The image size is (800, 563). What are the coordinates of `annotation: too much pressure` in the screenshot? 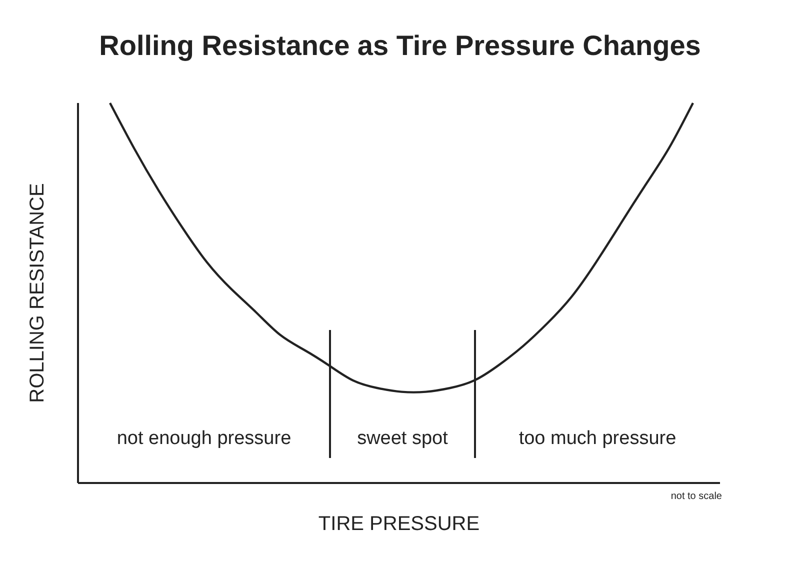 It's located at (598, 439).